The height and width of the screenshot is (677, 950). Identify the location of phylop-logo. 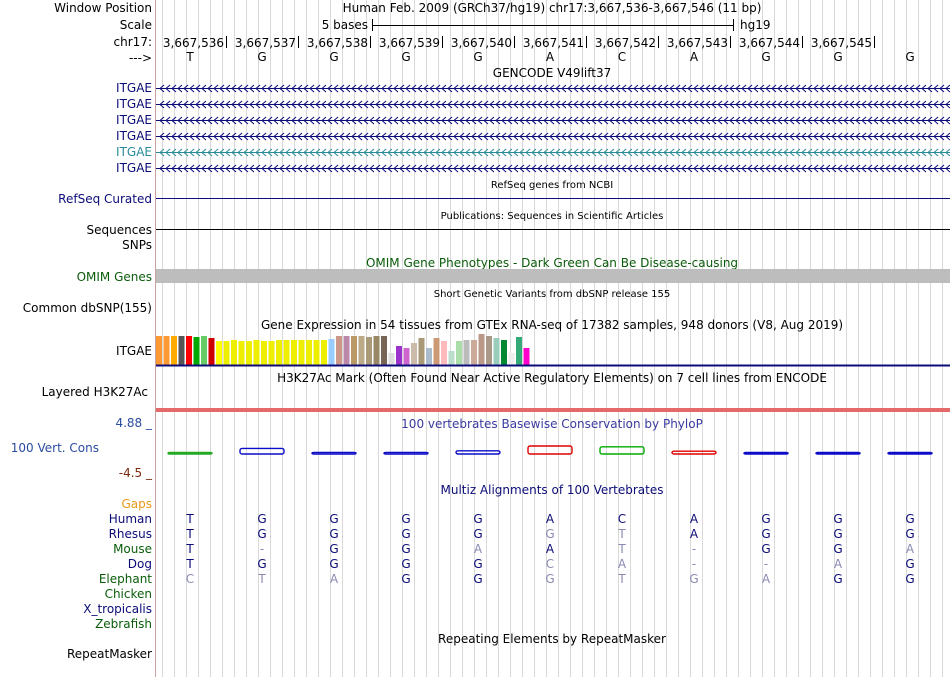
(550, 450).